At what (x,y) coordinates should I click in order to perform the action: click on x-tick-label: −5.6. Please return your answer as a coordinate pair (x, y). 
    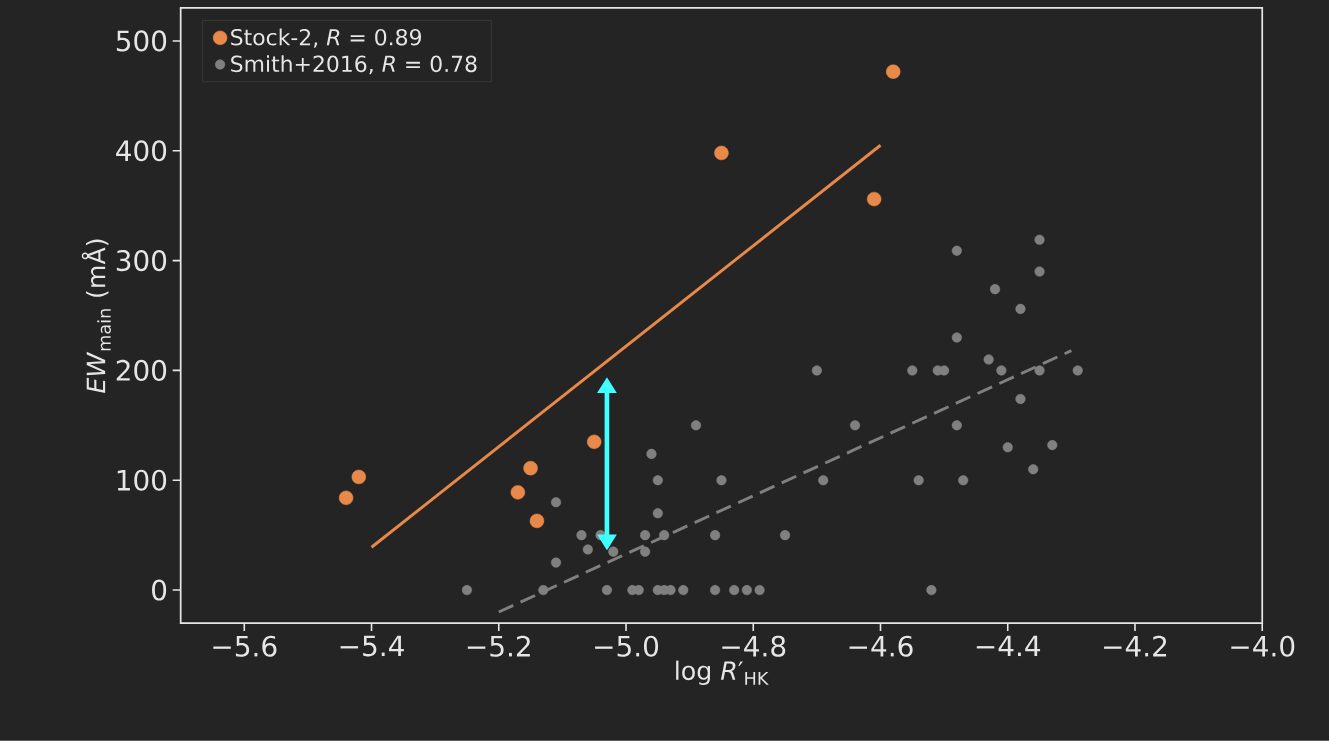
    Looking at the image, I should click on (245, 646).